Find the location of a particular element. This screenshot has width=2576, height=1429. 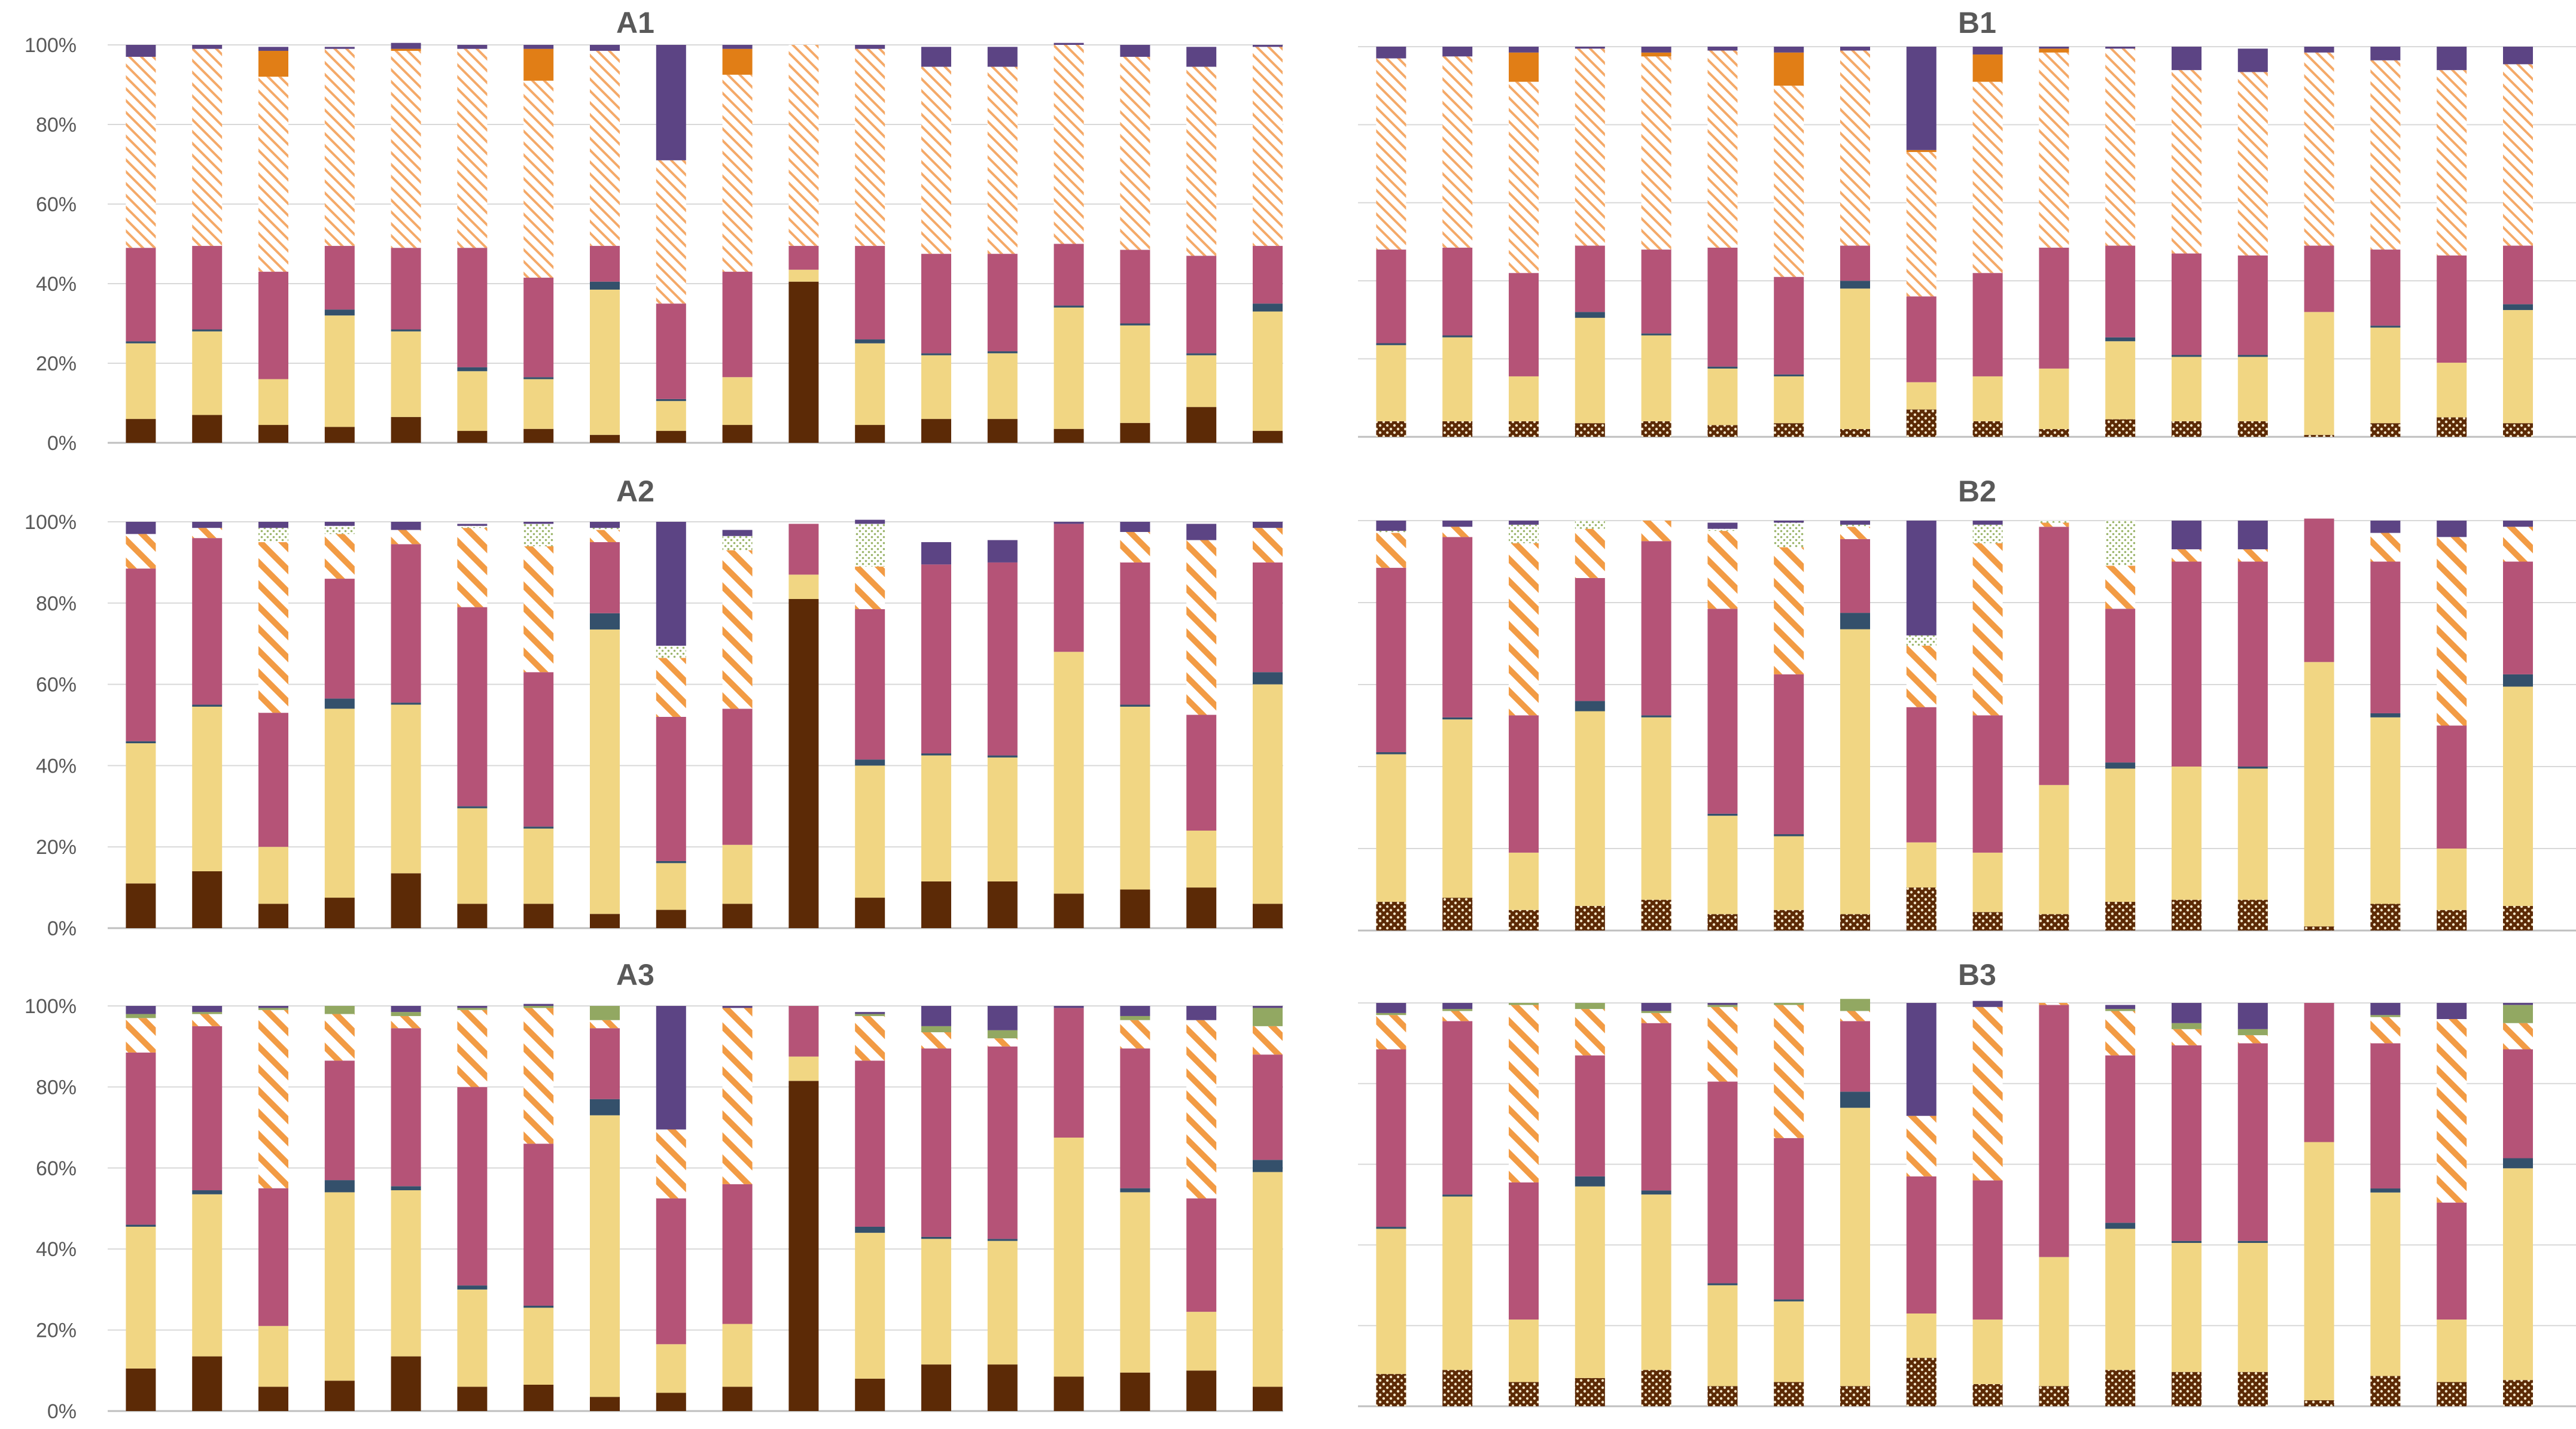

y-tick-label: 100% is located at coordinates (51, 522).